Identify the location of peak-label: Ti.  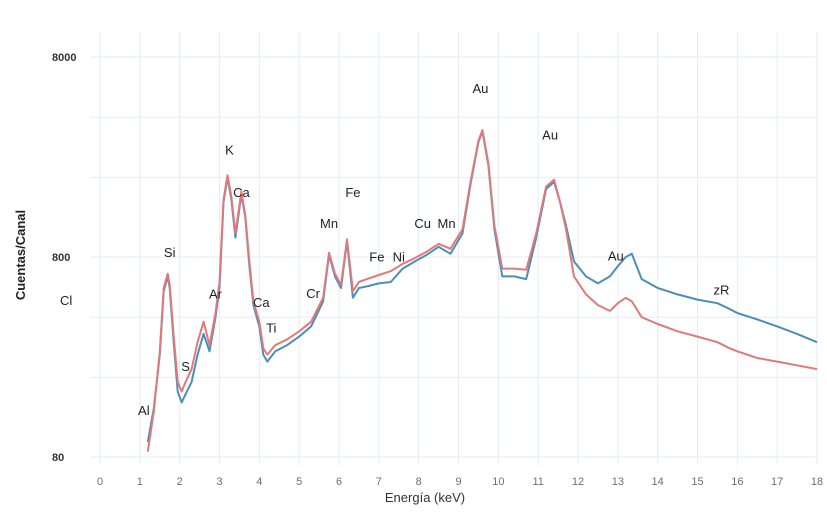
(271, 328).